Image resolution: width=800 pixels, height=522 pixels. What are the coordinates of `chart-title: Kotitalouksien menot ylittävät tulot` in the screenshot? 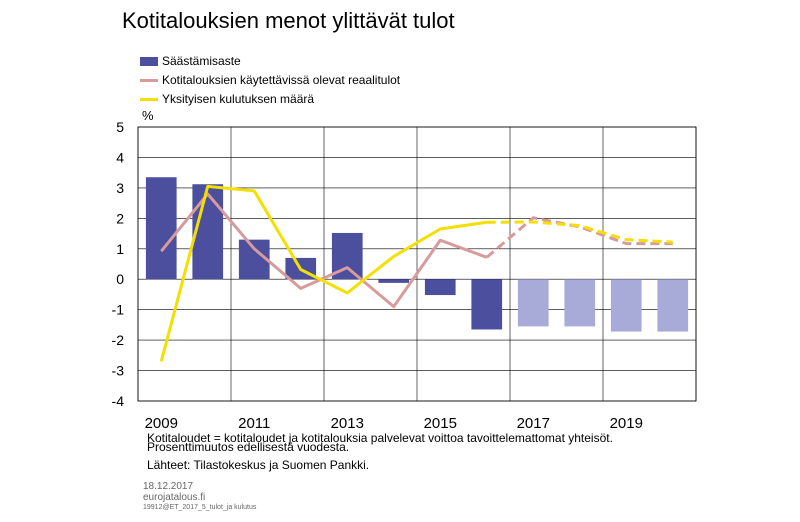 It's located at (288, 20).